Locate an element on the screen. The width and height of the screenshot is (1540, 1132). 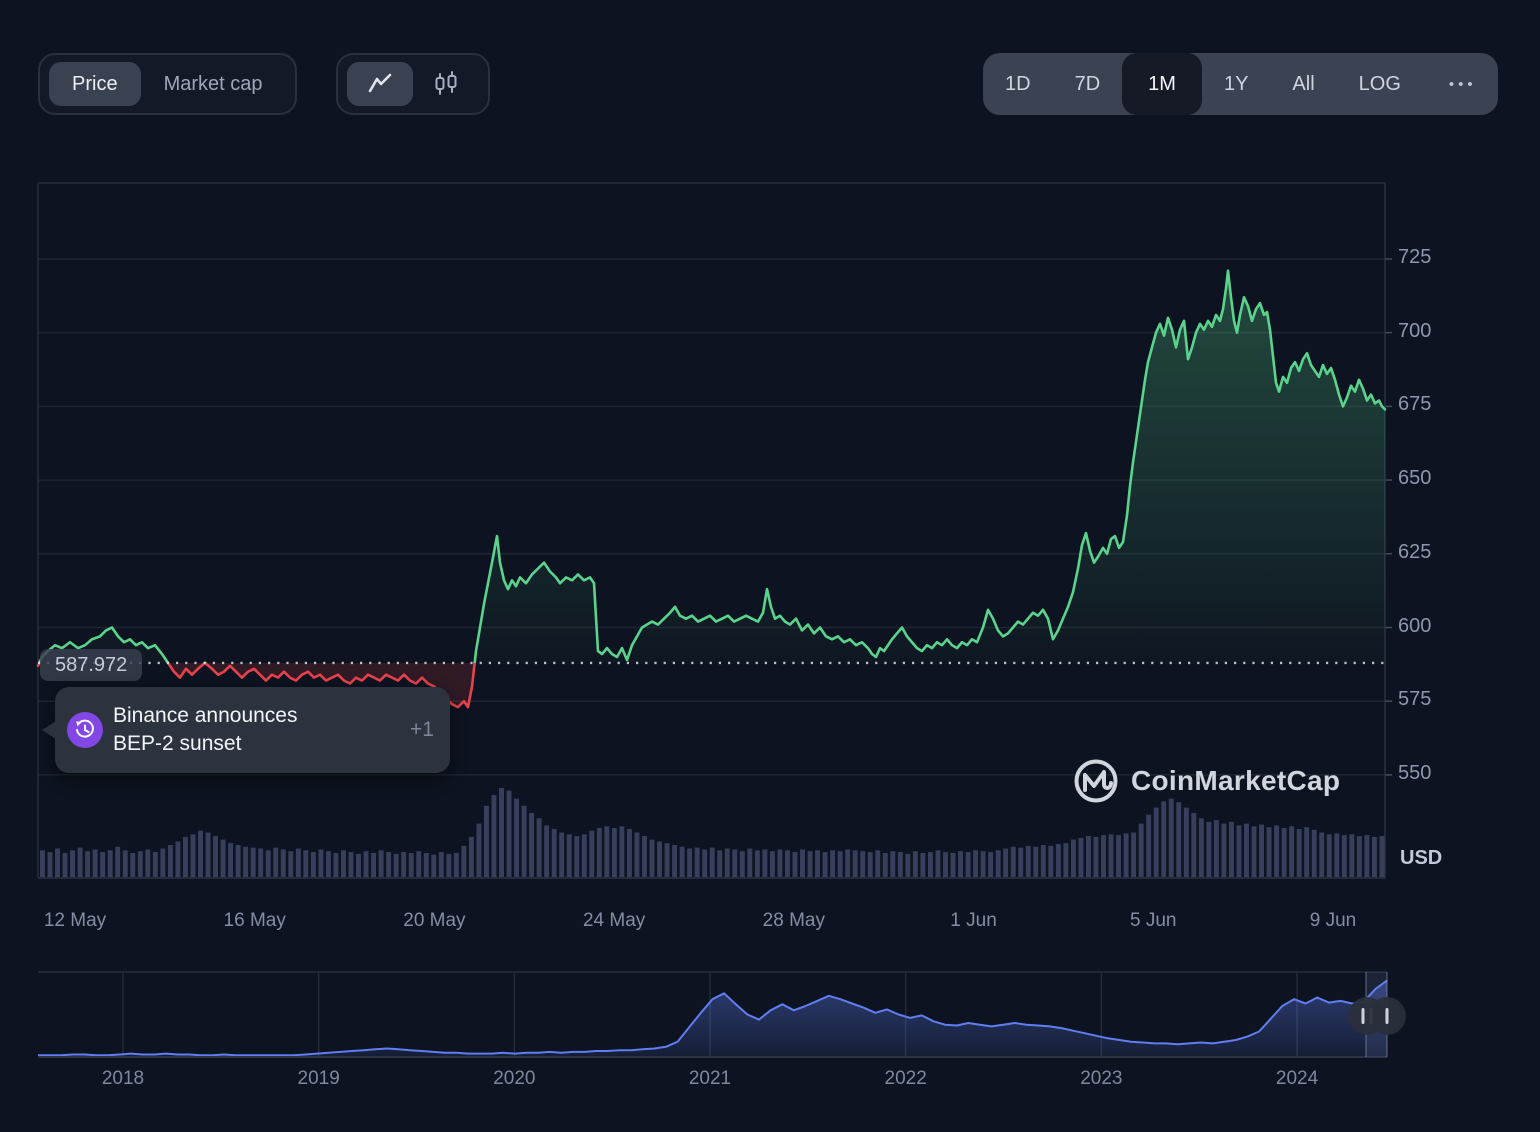
x-axis-tick-label: 20 May is located at coordinates (434, 920).